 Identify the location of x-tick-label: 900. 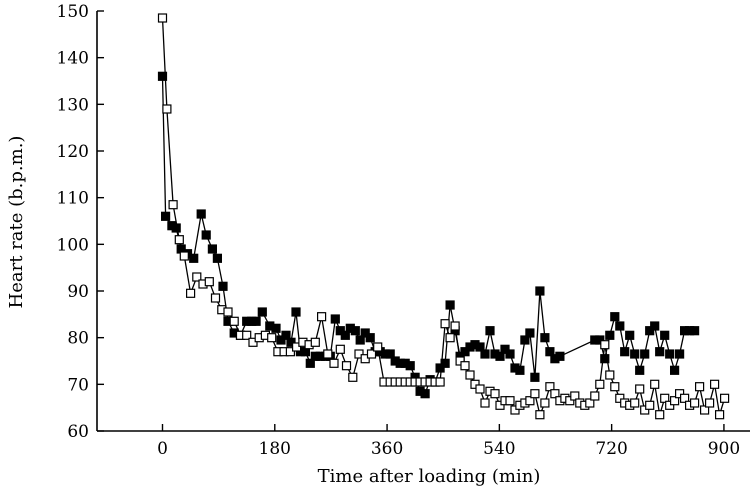
(724, 449).